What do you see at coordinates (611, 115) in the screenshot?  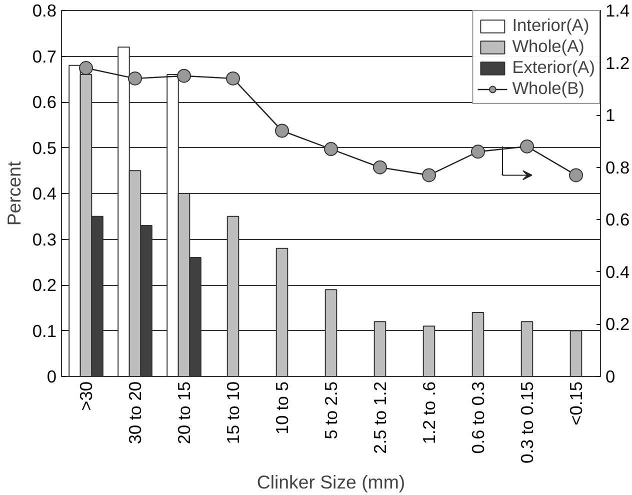 I see `y2-tick-label: 1` at bounding box center [611, 115].